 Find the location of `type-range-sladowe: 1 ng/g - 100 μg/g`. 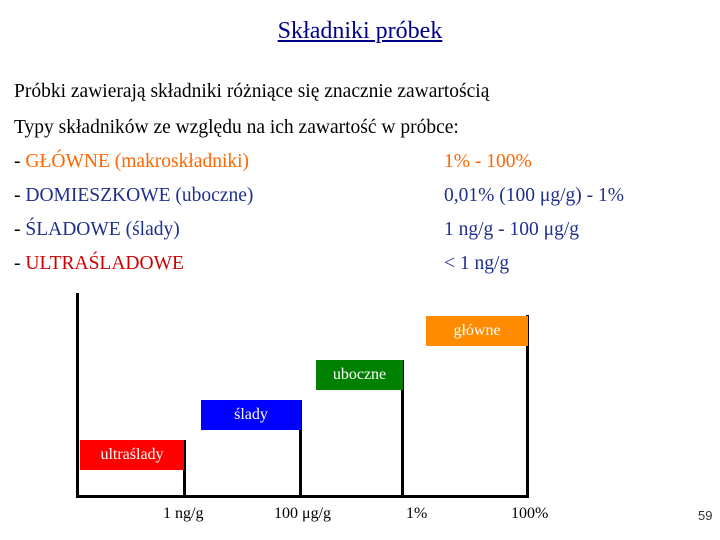

type-range-sladowe: 1 ng/g - 100 μg/g is located at coordinates (512, 229).